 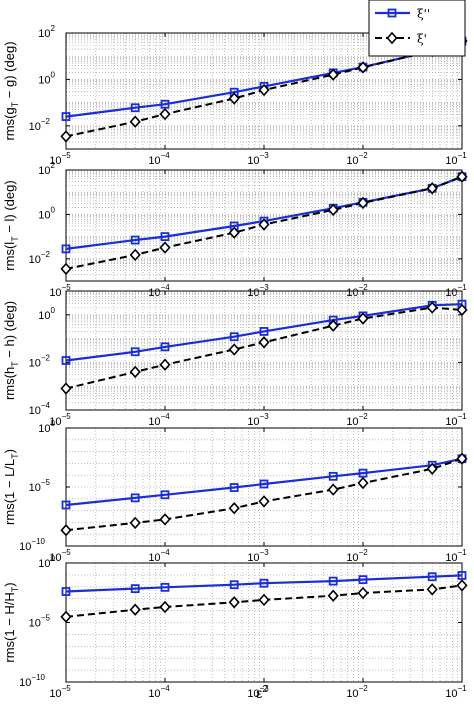 I want to click on legend-label-xi-double-prime: ξ'', so click(x=423, y=14).